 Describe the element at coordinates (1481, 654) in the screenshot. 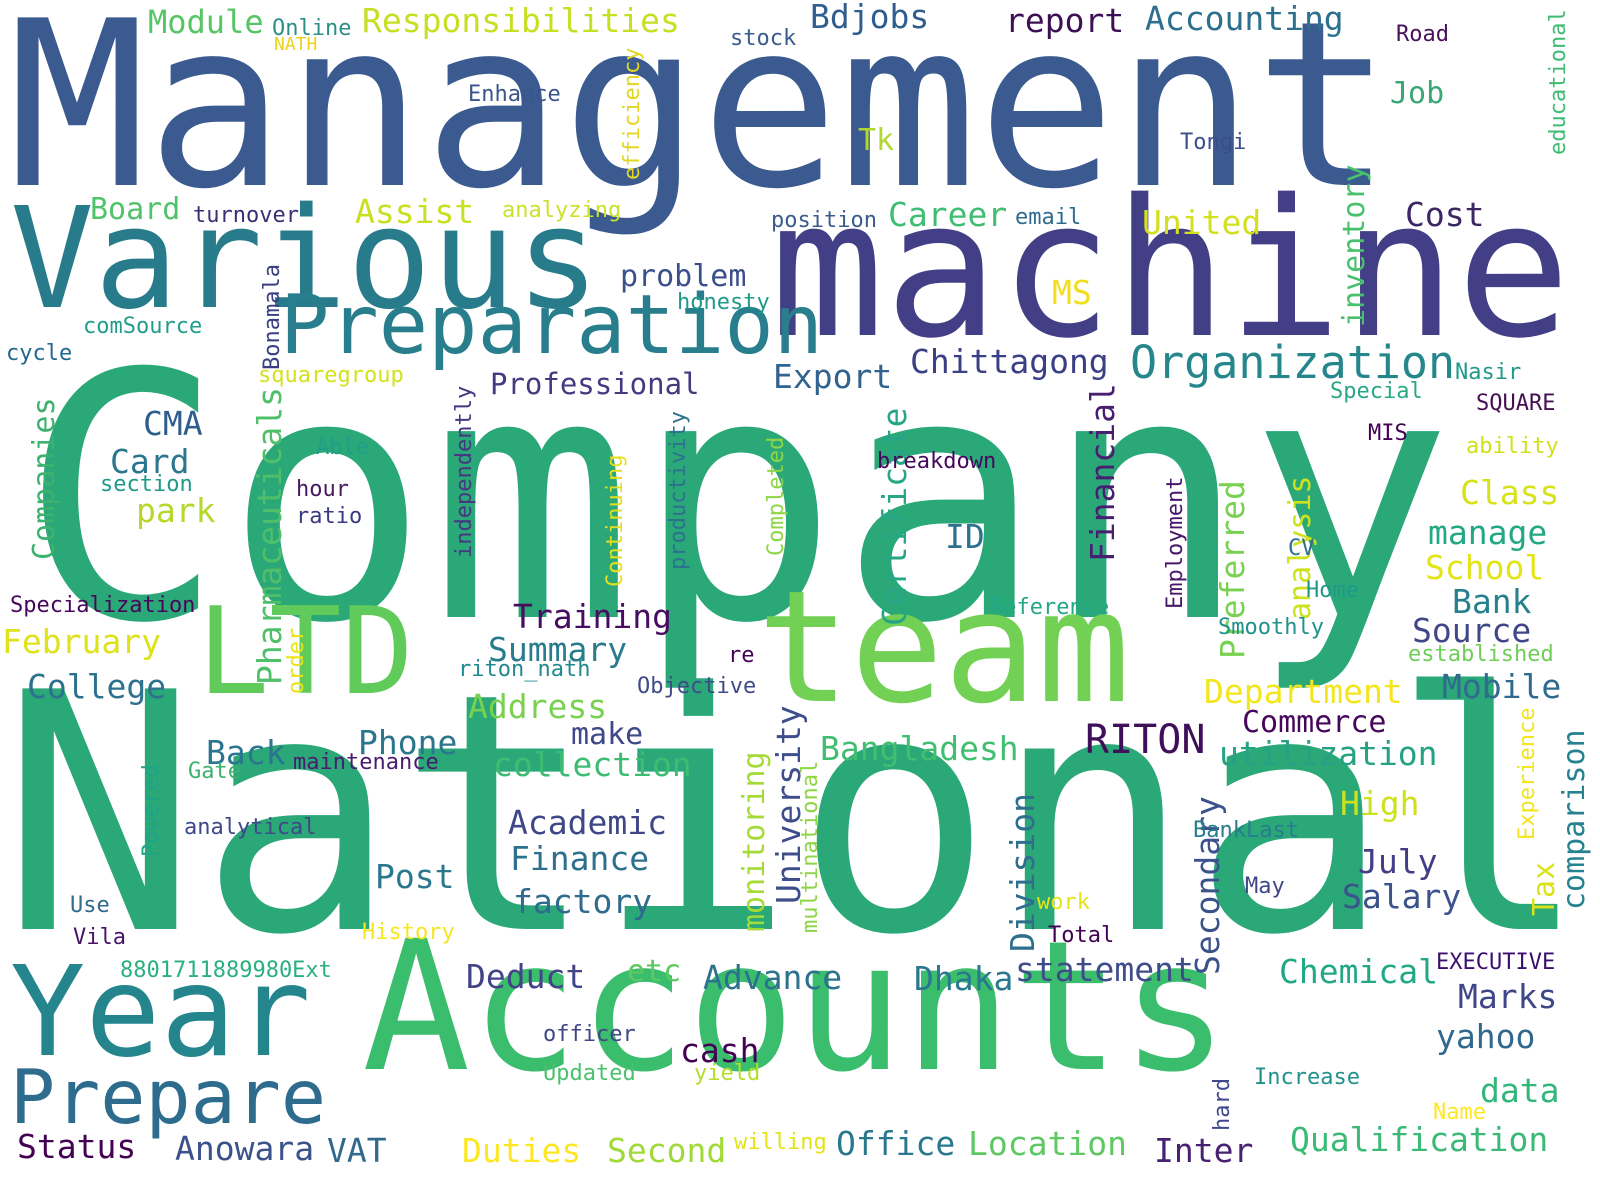

I see `word-established: established` at that location.